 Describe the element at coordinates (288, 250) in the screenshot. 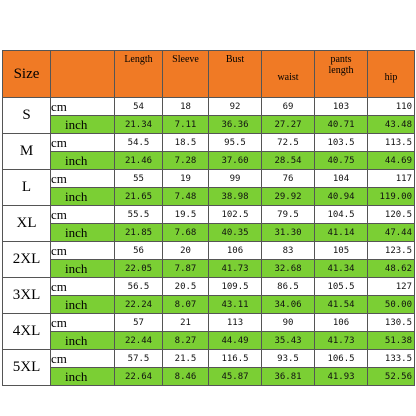

I see `measure-cell: 83` at that location.